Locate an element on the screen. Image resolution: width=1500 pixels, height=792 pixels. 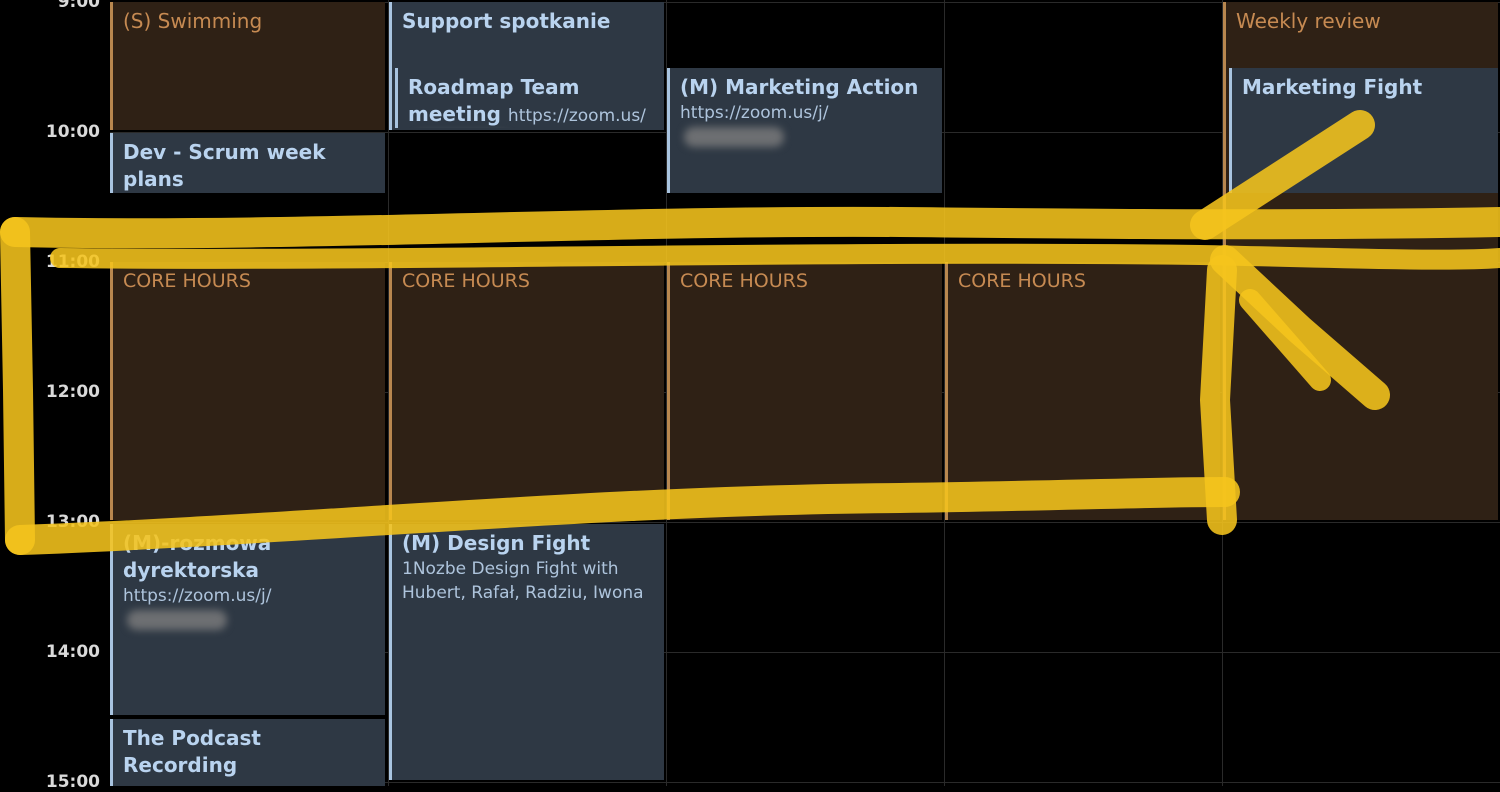
time-label: 15:00 is located at coordinates (72, 782).